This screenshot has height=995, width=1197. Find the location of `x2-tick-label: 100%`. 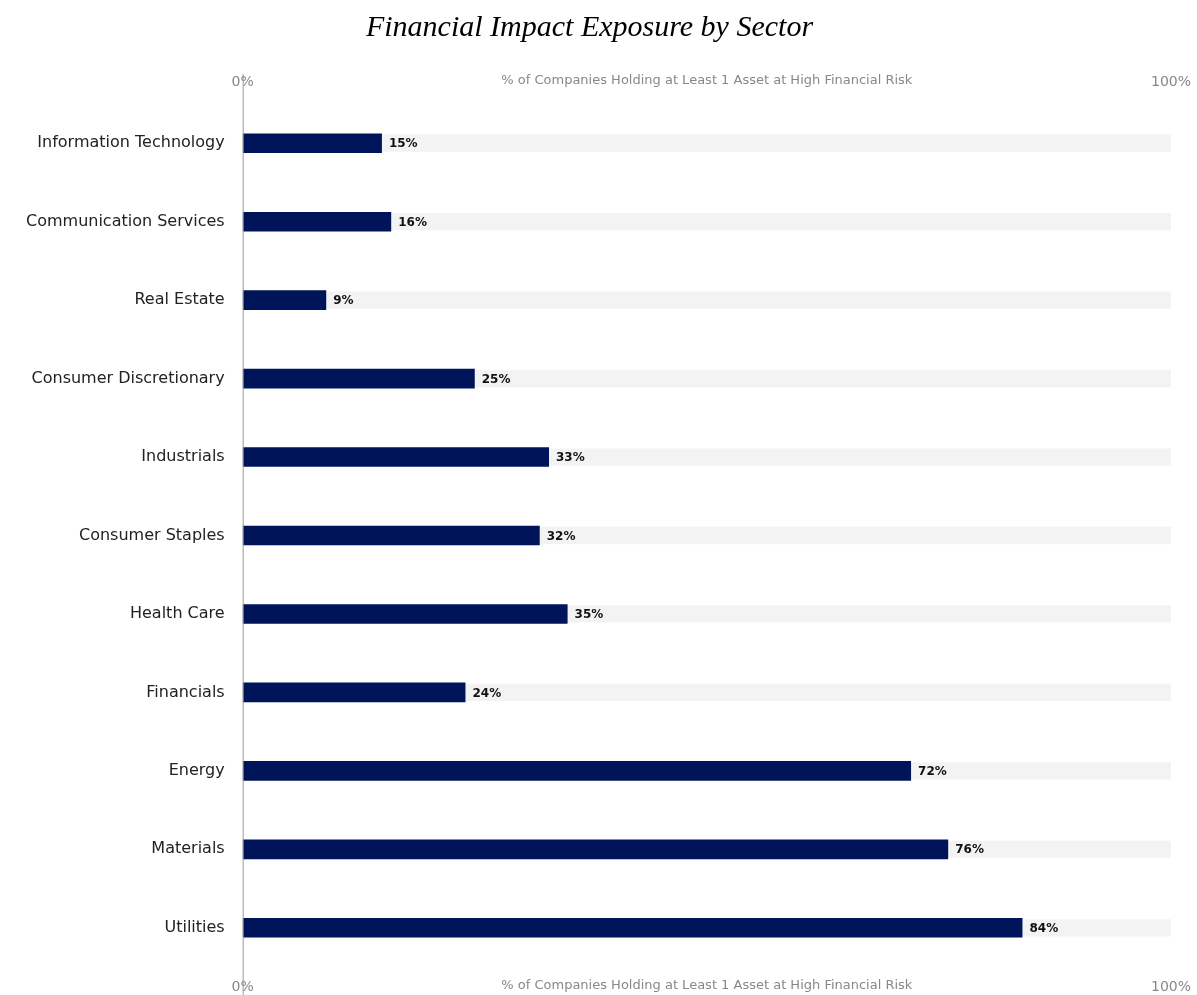

x2-tick-label: 100% is located at coordinates (1171, 80).